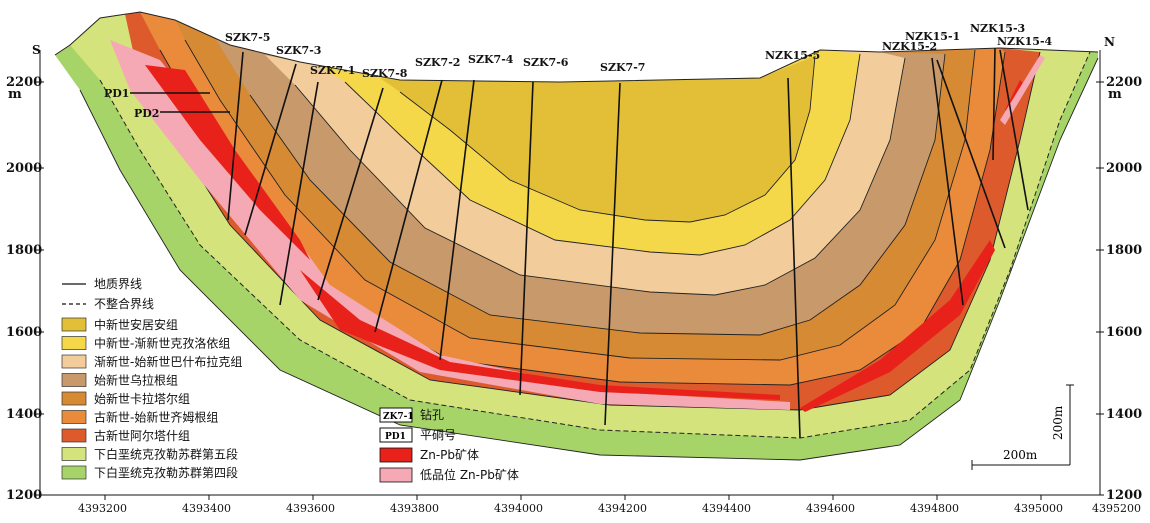 The width and height of the screenshot is (1150, 523). I want to click on scale-bars: 200m 200m, so click(1022, 427).